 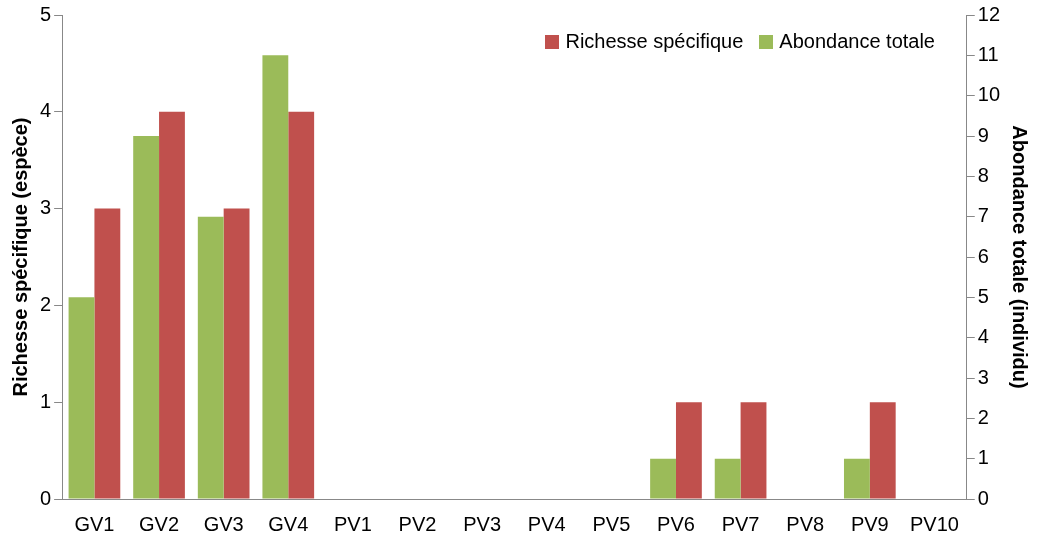 I want to click on y-tick-label: 5, so click(x=46, y=13).